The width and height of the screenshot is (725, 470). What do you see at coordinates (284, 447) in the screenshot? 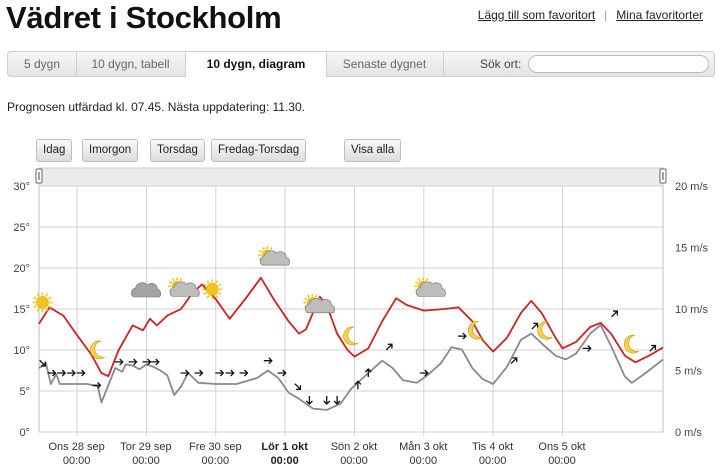
I see `x-day-label: Lör 1 okt` at bounding box center [284, 447].